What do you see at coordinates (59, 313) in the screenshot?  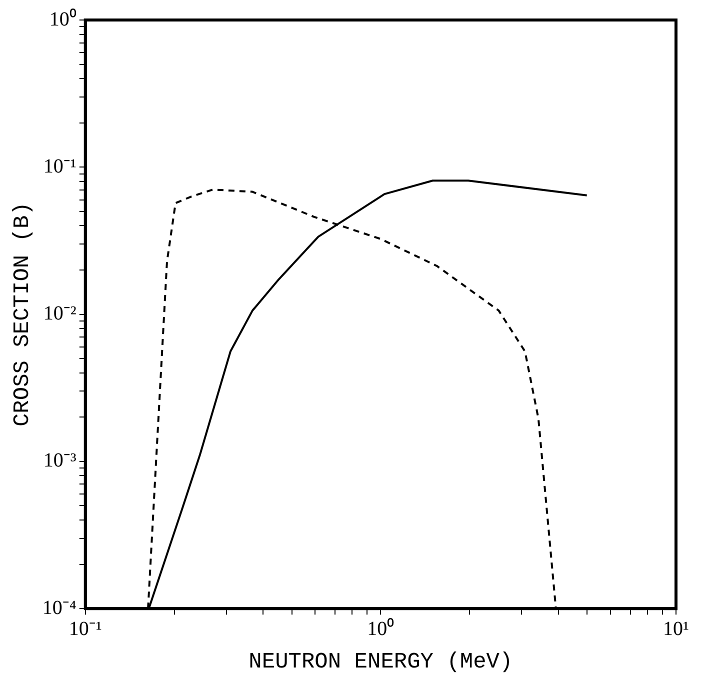 I see `y-tick-label: 10⁻²` at bounding box center [59, 313].